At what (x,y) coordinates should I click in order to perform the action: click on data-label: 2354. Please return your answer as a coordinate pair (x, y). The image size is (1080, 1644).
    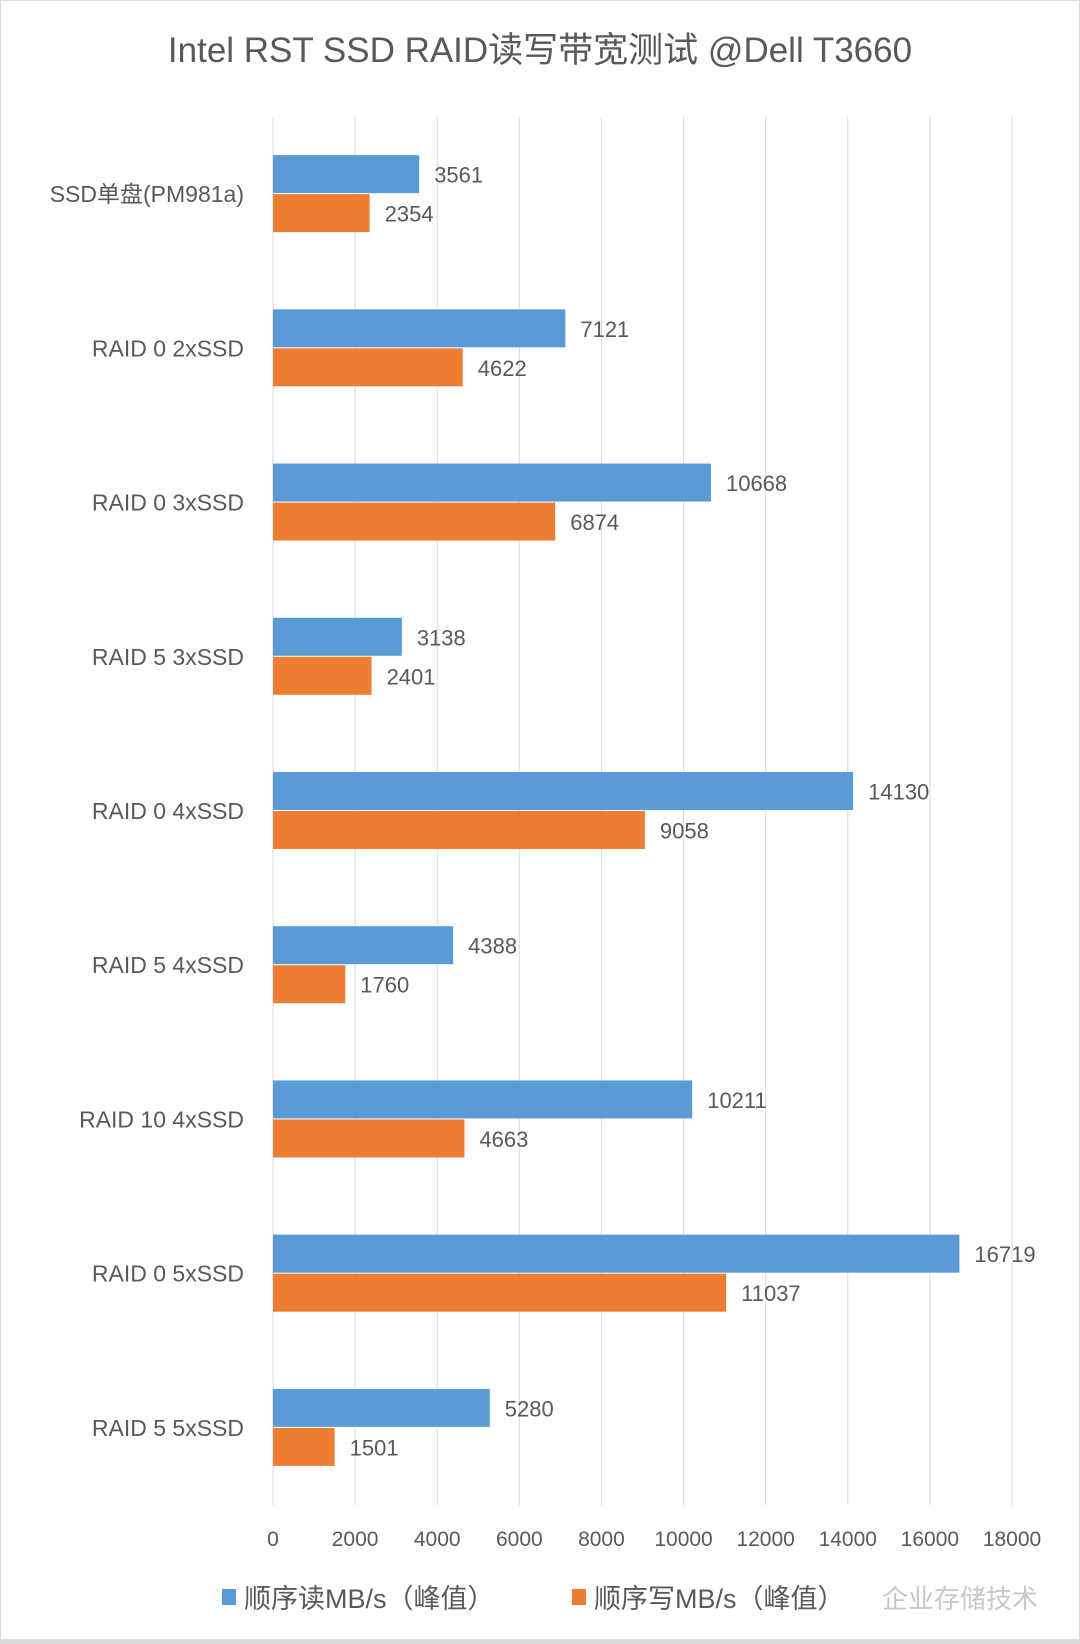
    Looking at the image, I should click on (409, 214).